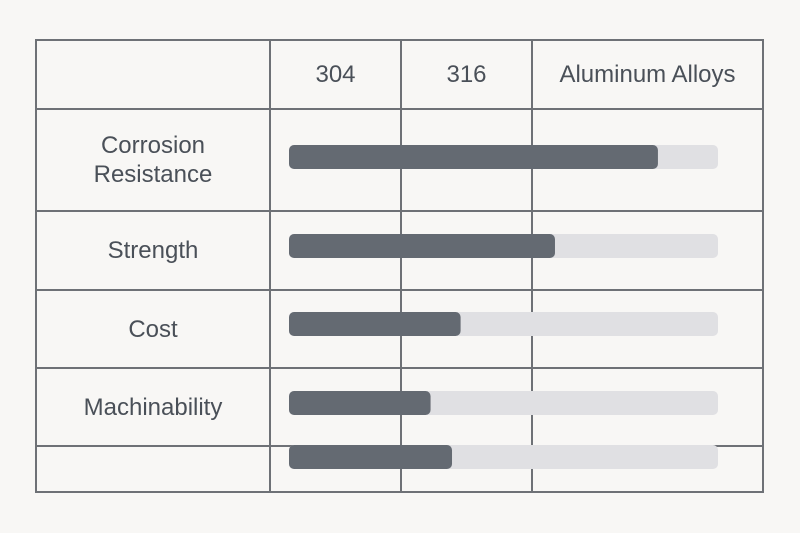  I want to click on row-label-text: Corrosion Resistance, so click(153, 160).